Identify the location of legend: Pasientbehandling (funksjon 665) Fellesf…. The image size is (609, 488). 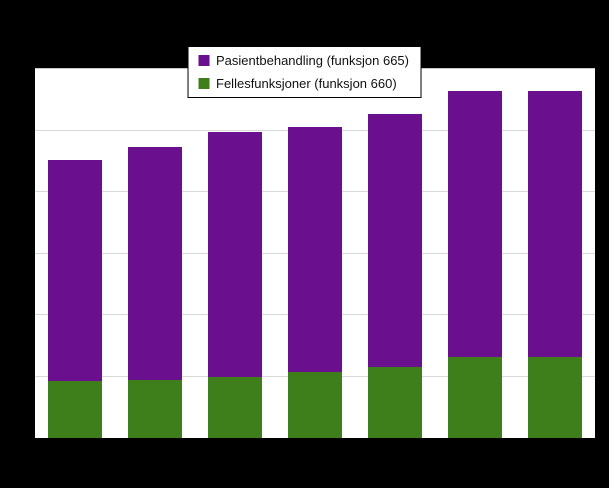
(304, 72).